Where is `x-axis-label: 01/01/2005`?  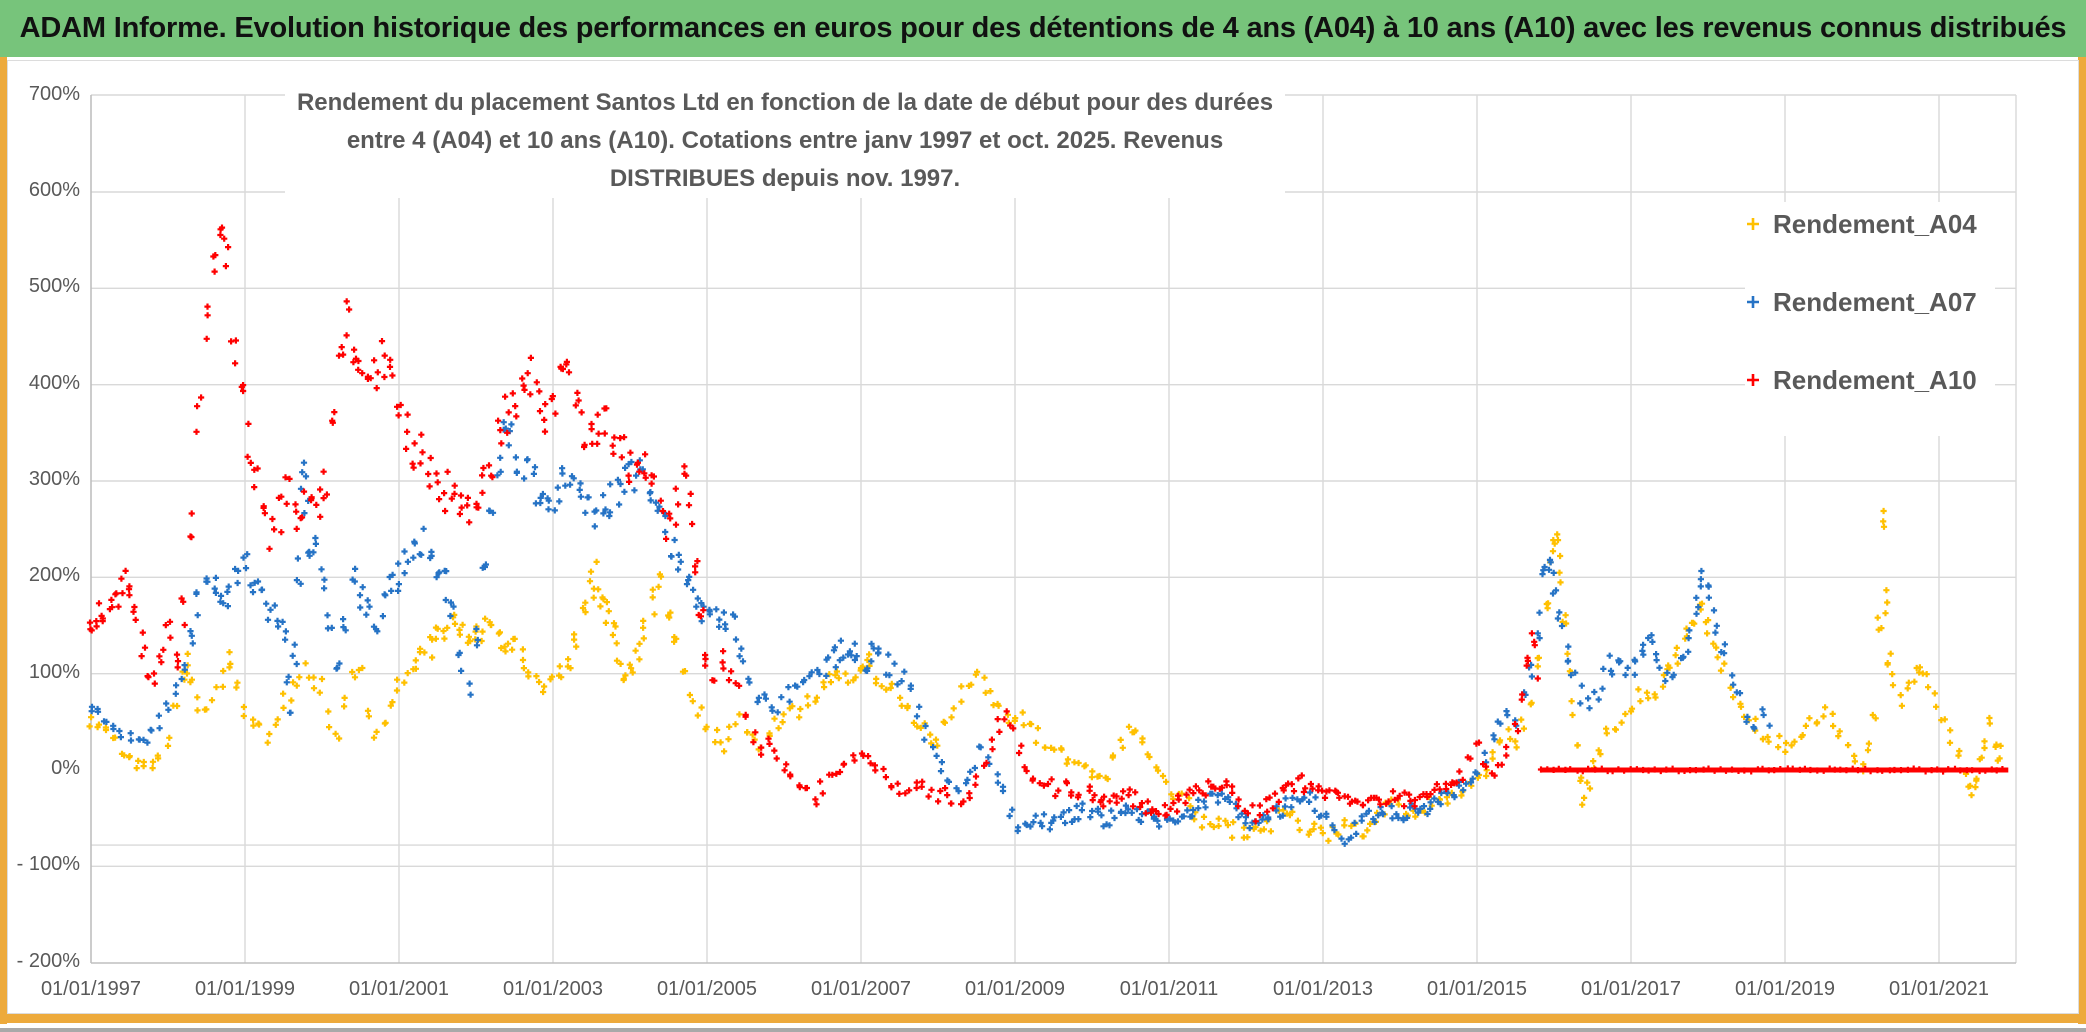 x-axis-label: 01/01/2005 is located at coordinates (707, 989).